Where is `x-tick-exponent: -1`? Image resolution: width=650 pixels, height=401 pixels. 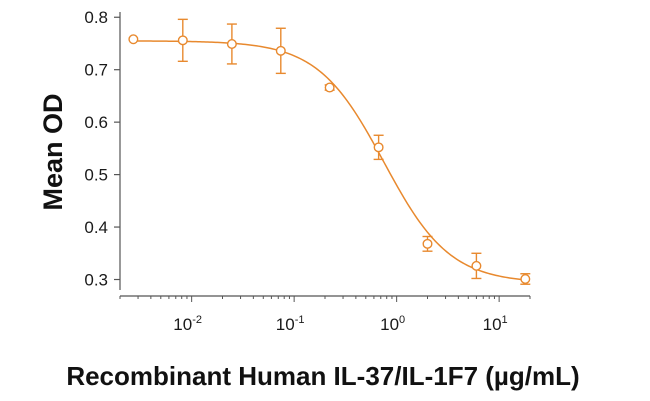 x-tick-exponent: -1 is located at coordinates (300, 320).